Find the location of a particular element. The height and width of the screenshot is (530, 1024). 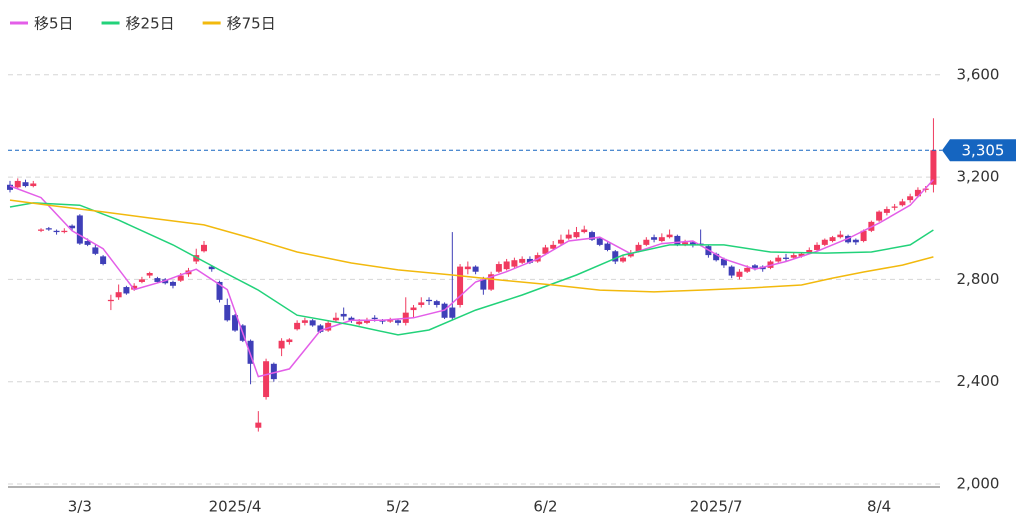

x-tick-label: 3/3 is located at coordinates (80, 507).